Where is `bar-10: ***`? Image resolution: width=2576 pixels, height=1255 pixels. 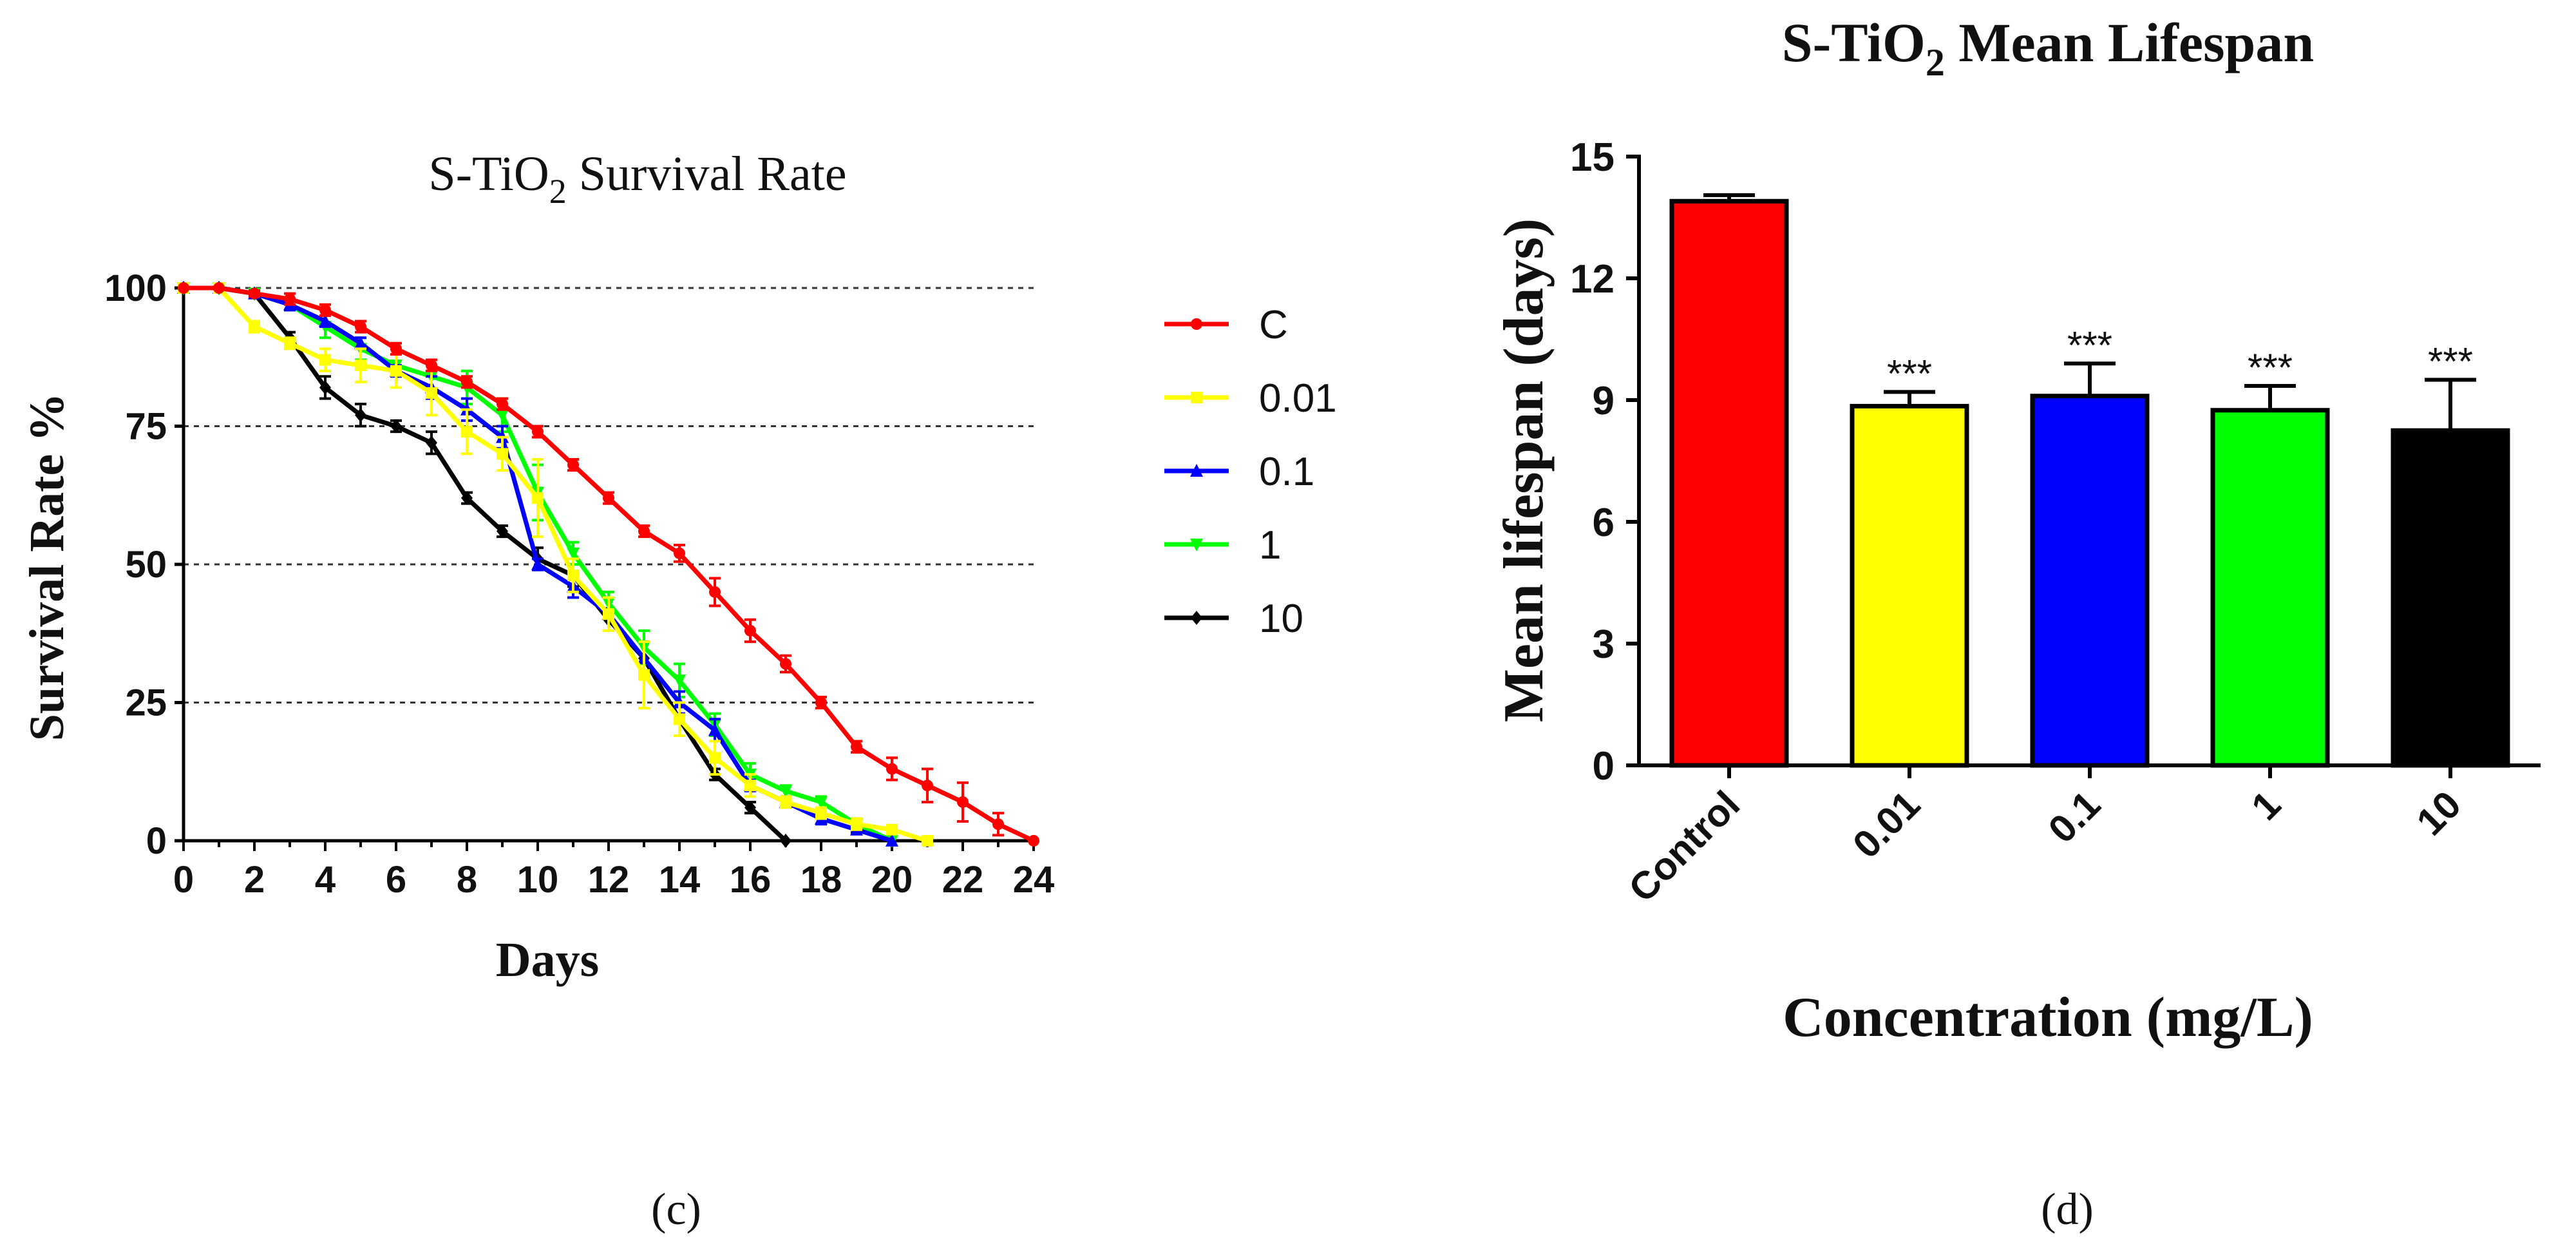 bar-10: *** is located at coordinates (2450, 554).